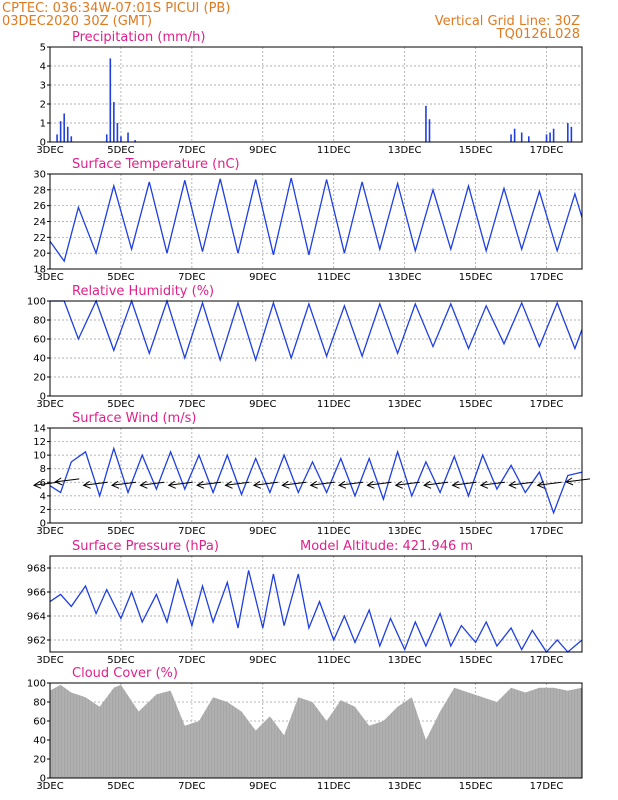  Describe the element at coordinates (405, 531) in the screenshot. I see `wind-xtick-label: 13DEC` at that location.